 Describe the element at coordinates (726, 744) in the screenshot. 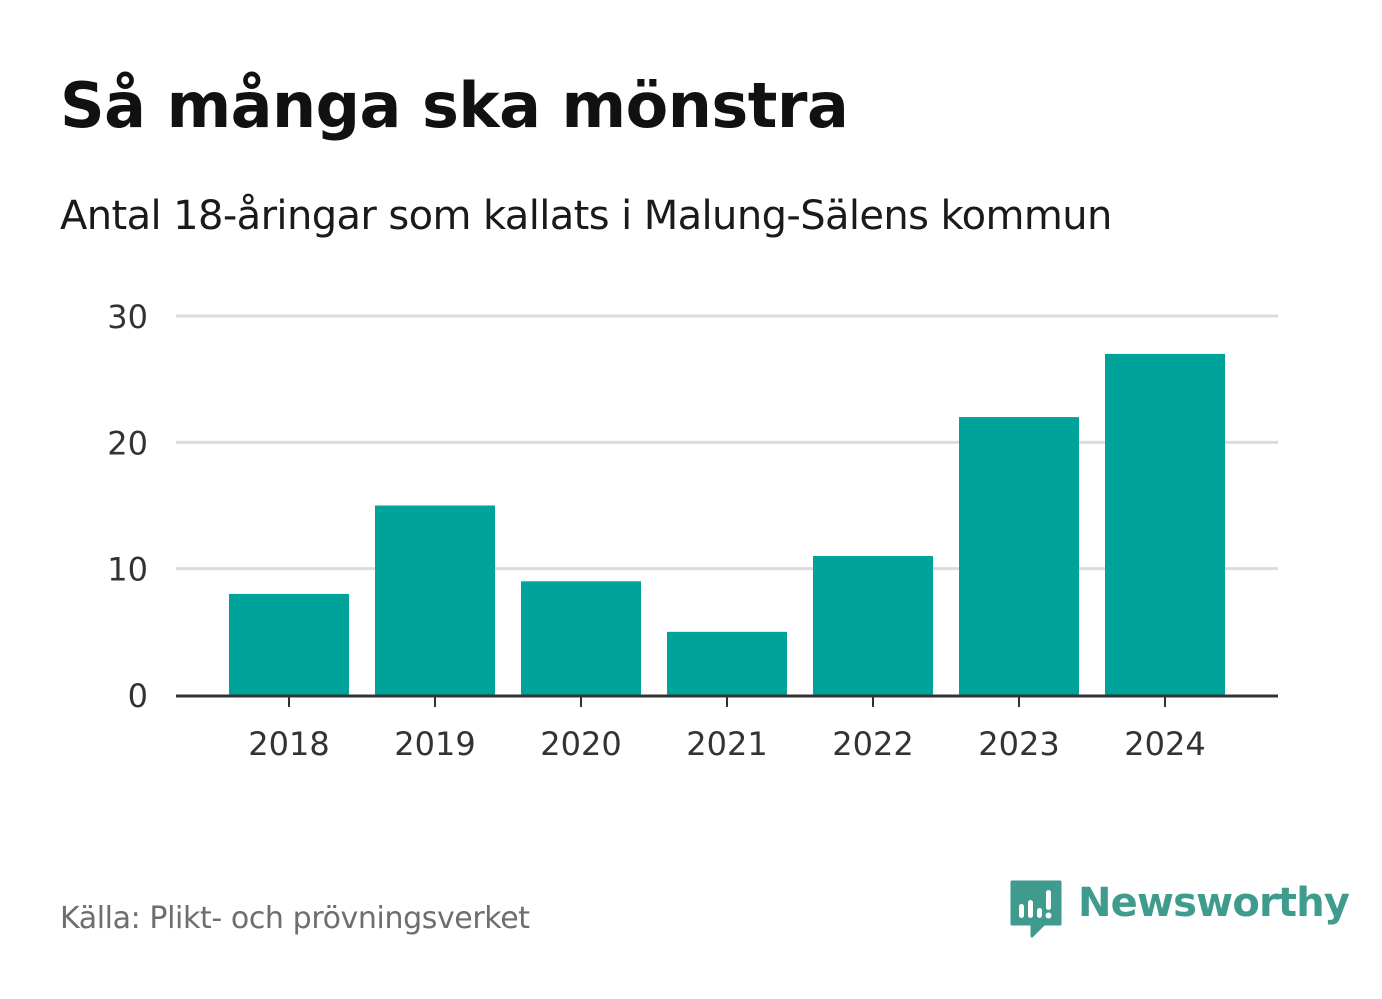

I see `x-tick-label: 2021` at that location.